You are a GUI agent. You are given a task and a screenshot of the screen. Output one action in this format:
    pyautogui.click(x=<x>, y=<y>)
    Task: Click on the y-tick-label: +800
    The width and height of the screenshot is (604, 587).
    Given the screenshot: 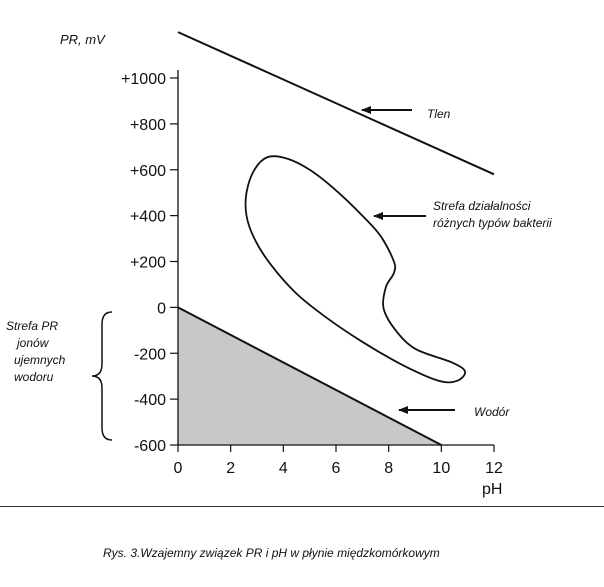 What is the action you would take?
    pyautogui.click(x=148, y=125)
    